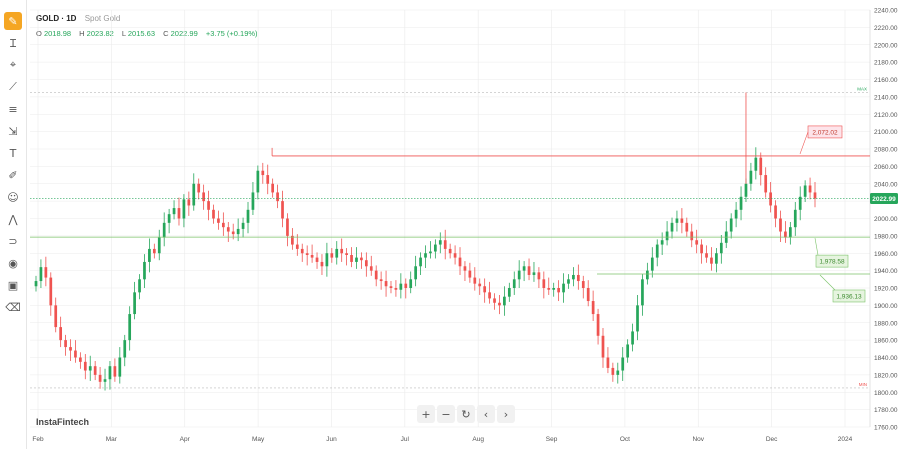 The width and height of the screenshot is (900, 449). What do you see at coordinates (13, 285) in the screenshot?
I see `lock-icon: ▣` at bounding box center [13, 285].